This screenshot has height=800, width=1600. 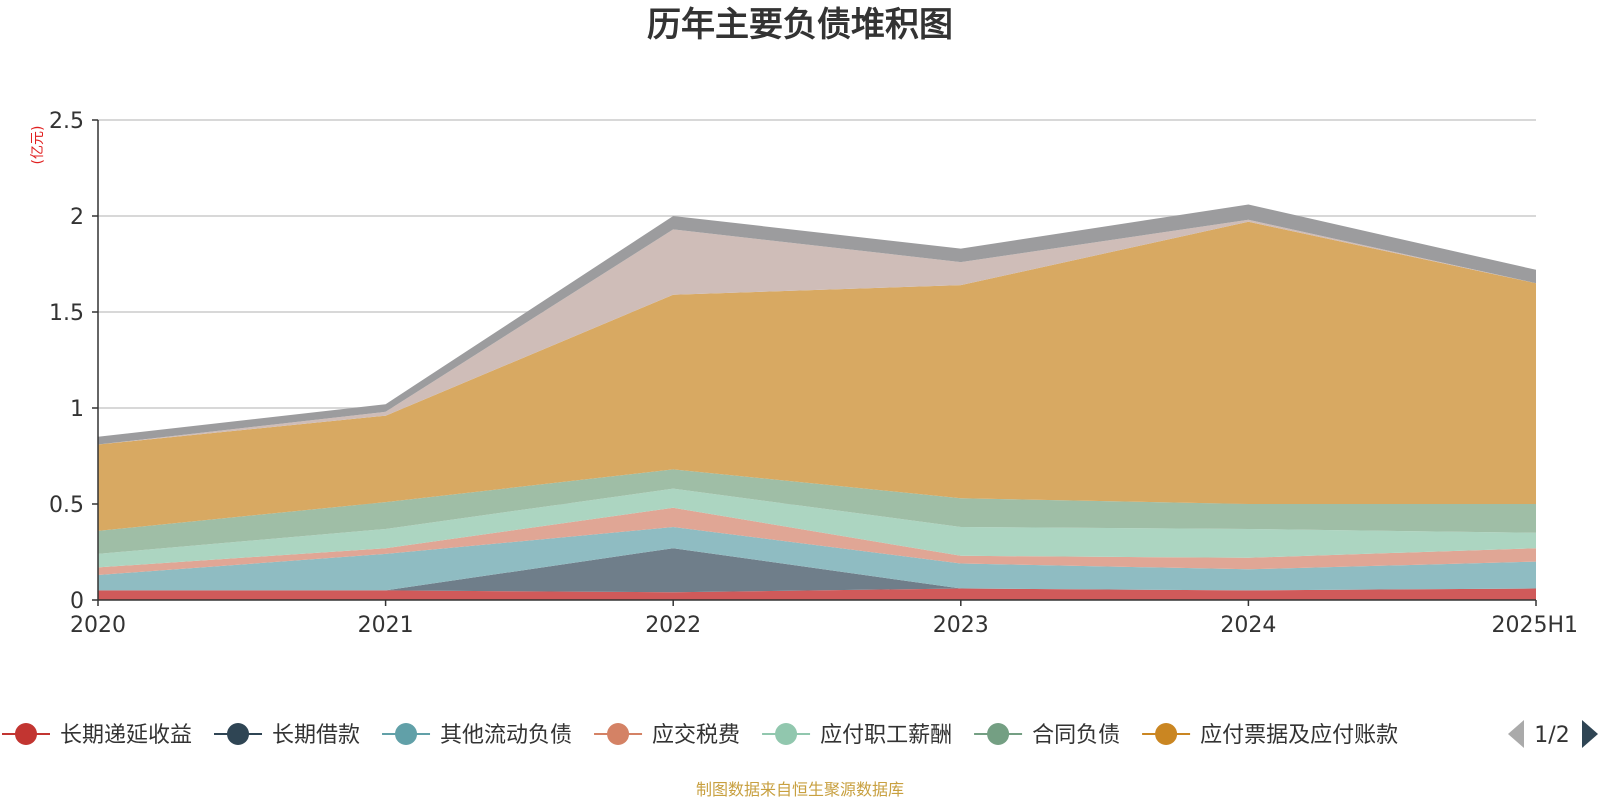 I want to click on x-tick-label-5: 2025H1, so click(x=1534, y=625).